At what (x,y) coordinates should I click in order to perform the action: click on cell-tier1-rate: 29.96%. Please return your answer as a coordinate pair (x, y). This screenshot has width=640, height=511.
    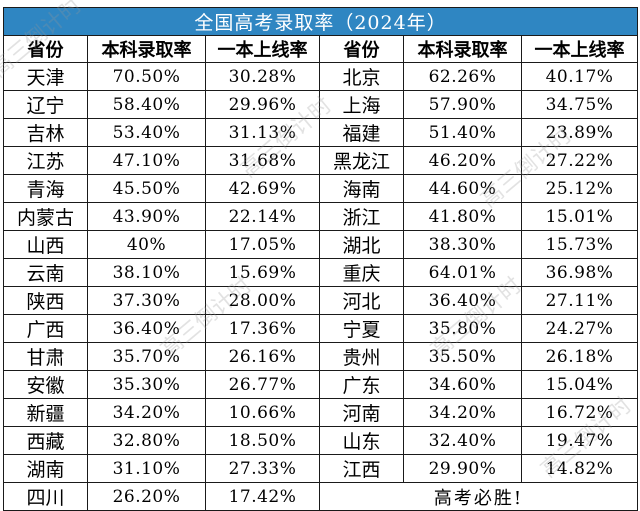
    Looking at the image, I should click on (262, 104).